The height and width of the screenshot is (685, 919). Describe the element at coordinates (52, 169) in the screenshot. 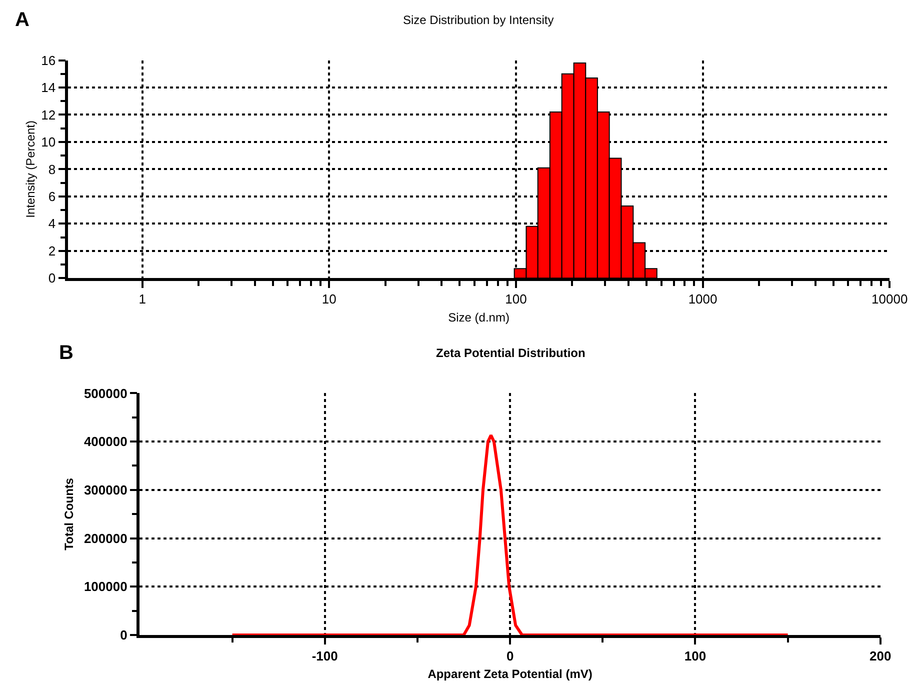

I see `y-tick-label: 8` at that location.